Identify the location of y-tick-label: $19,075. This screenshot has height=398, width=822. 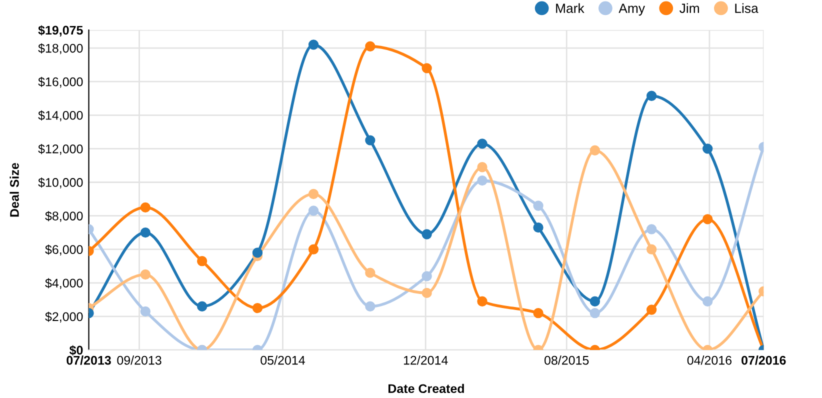
(60, 30).